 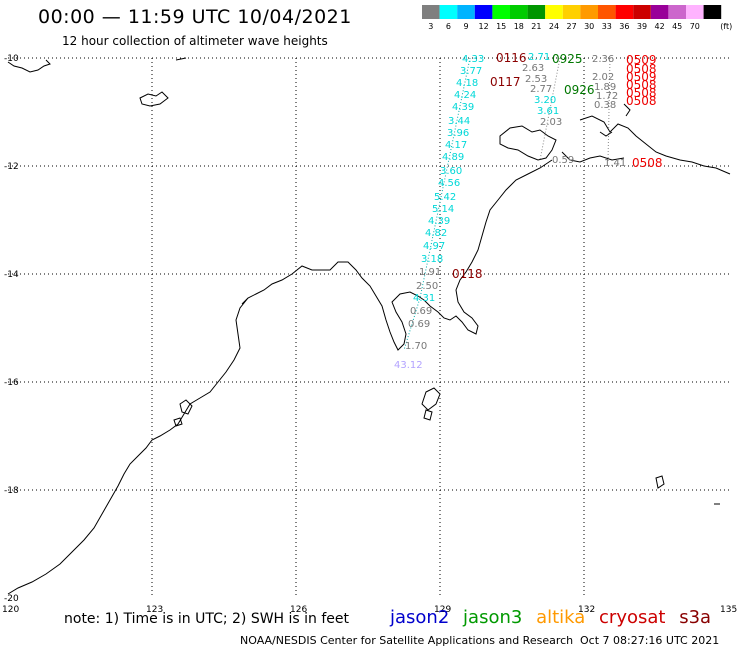 What do you see at coordinates (456, 145) in the screenshot?
I see `swh-value: 4.17` at bounding box center [456, 145].